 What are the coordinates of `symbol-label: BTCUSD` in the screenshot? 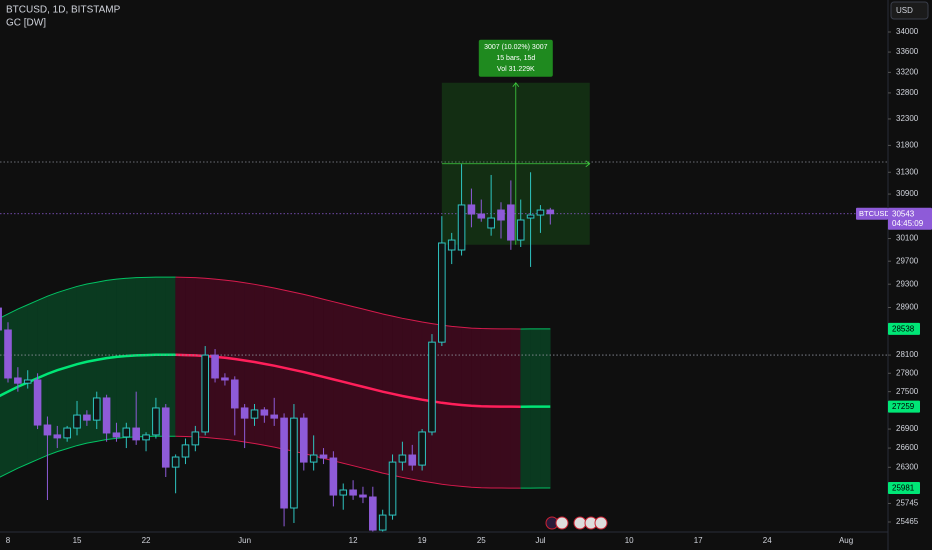 It's located at (874, 213).